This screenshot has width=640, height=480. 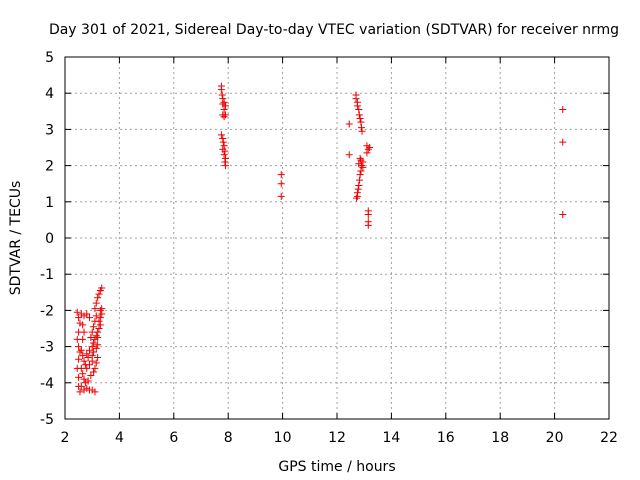 I want to click on y-tick-label: 0, so click(x=49, y=239).